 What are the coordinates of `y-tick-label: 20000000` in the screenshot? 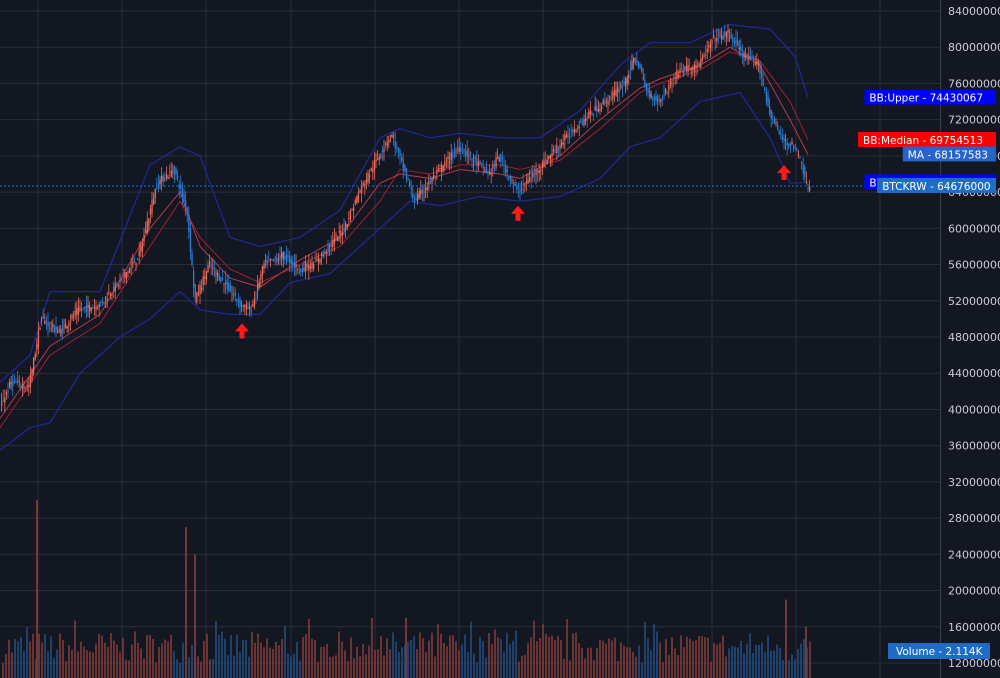 It's located at (974, 591).